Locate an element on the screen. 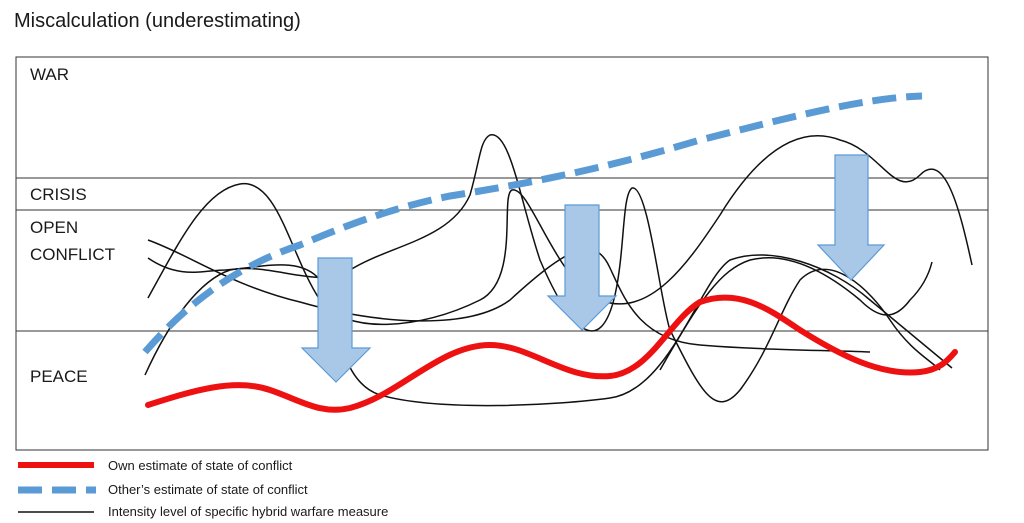  zone-label-peace: PEACE is located at coordinates (59, 376).